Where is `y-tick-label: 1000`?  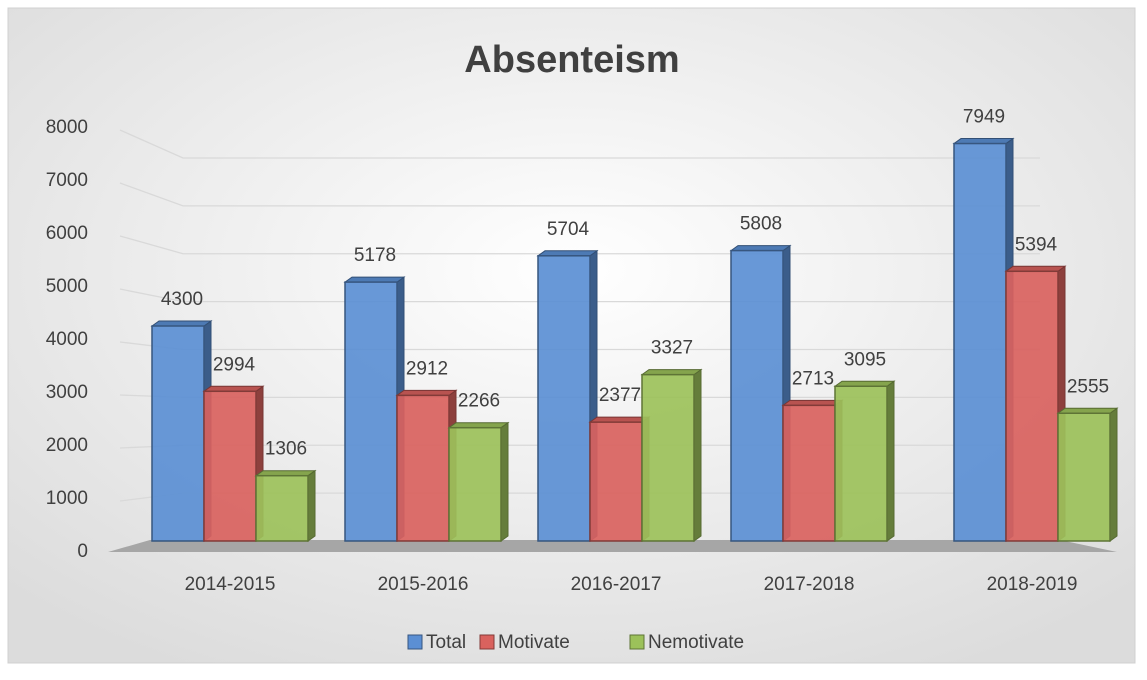 y-tick-label: 1000 is located at coordinates (67, 498).